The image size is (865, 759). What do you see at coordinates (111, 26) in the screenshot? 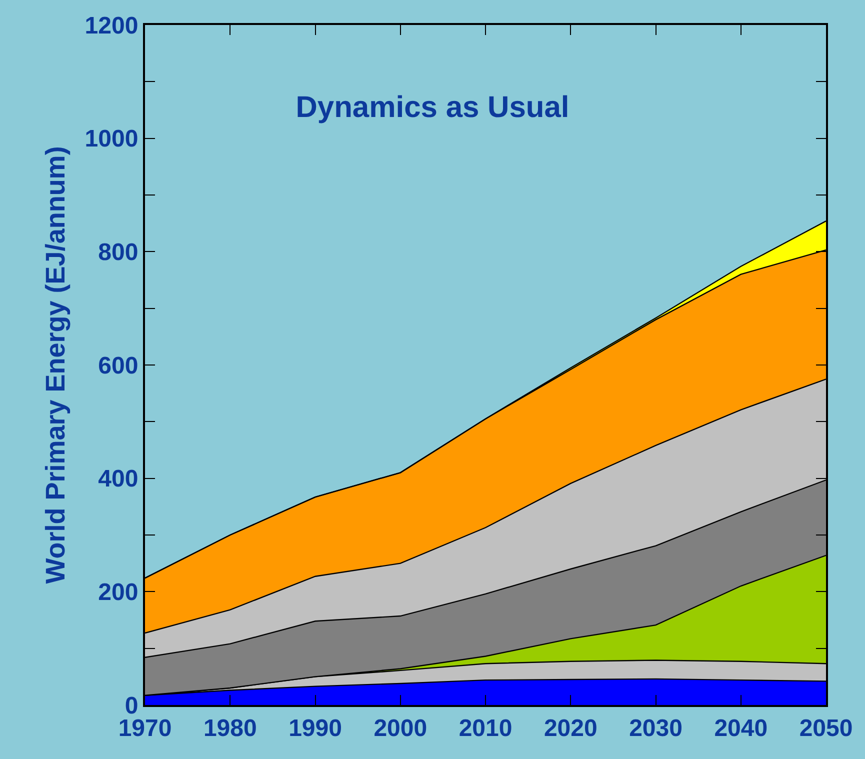
I see `y-tick-label: 1200` at bounding box center [111, 26].